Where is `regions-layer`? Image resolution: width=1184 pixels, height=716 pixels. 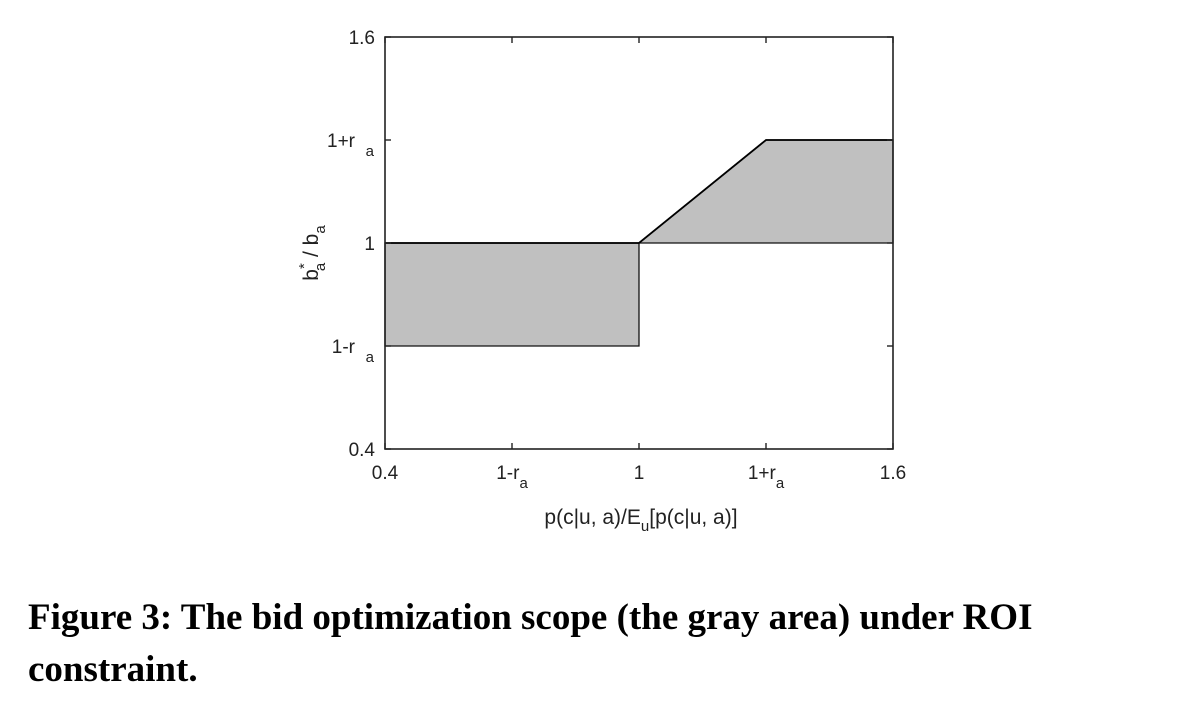
regions-layer is located at coordinates (639, 243).